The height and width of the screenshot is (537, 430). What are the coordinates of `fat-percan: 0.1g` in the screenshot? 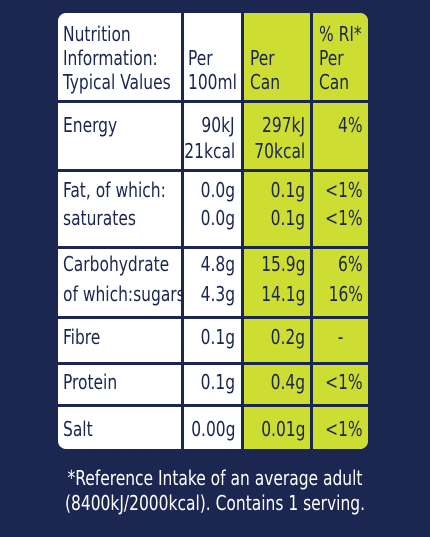 It's located at (287, 190).